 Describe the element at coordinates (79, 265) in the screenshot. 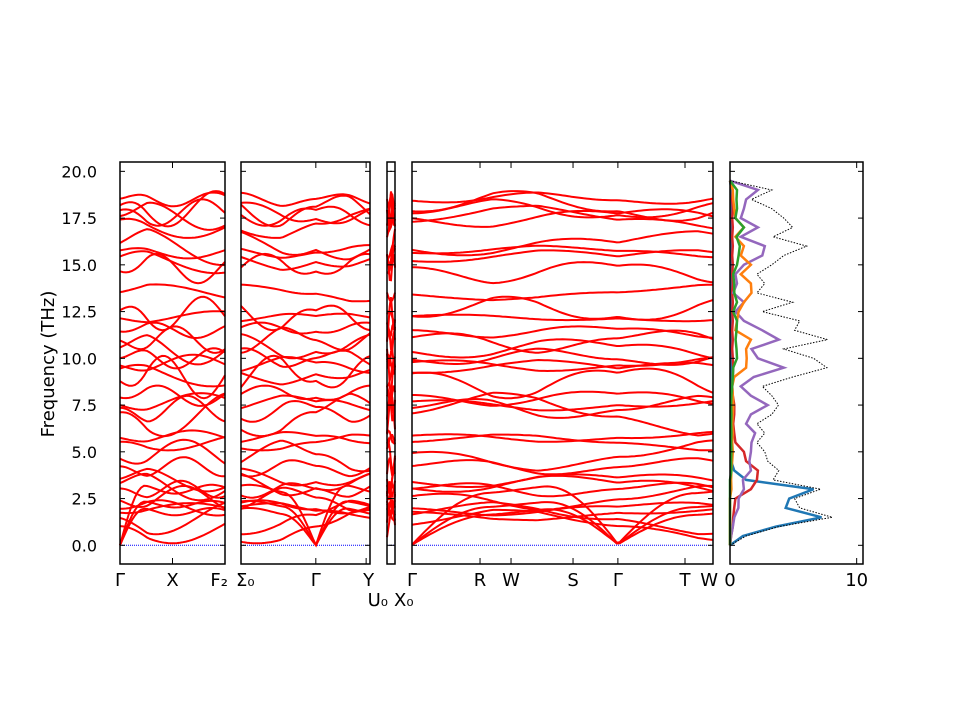

I see `y-tick-label: 15.0` at that location.